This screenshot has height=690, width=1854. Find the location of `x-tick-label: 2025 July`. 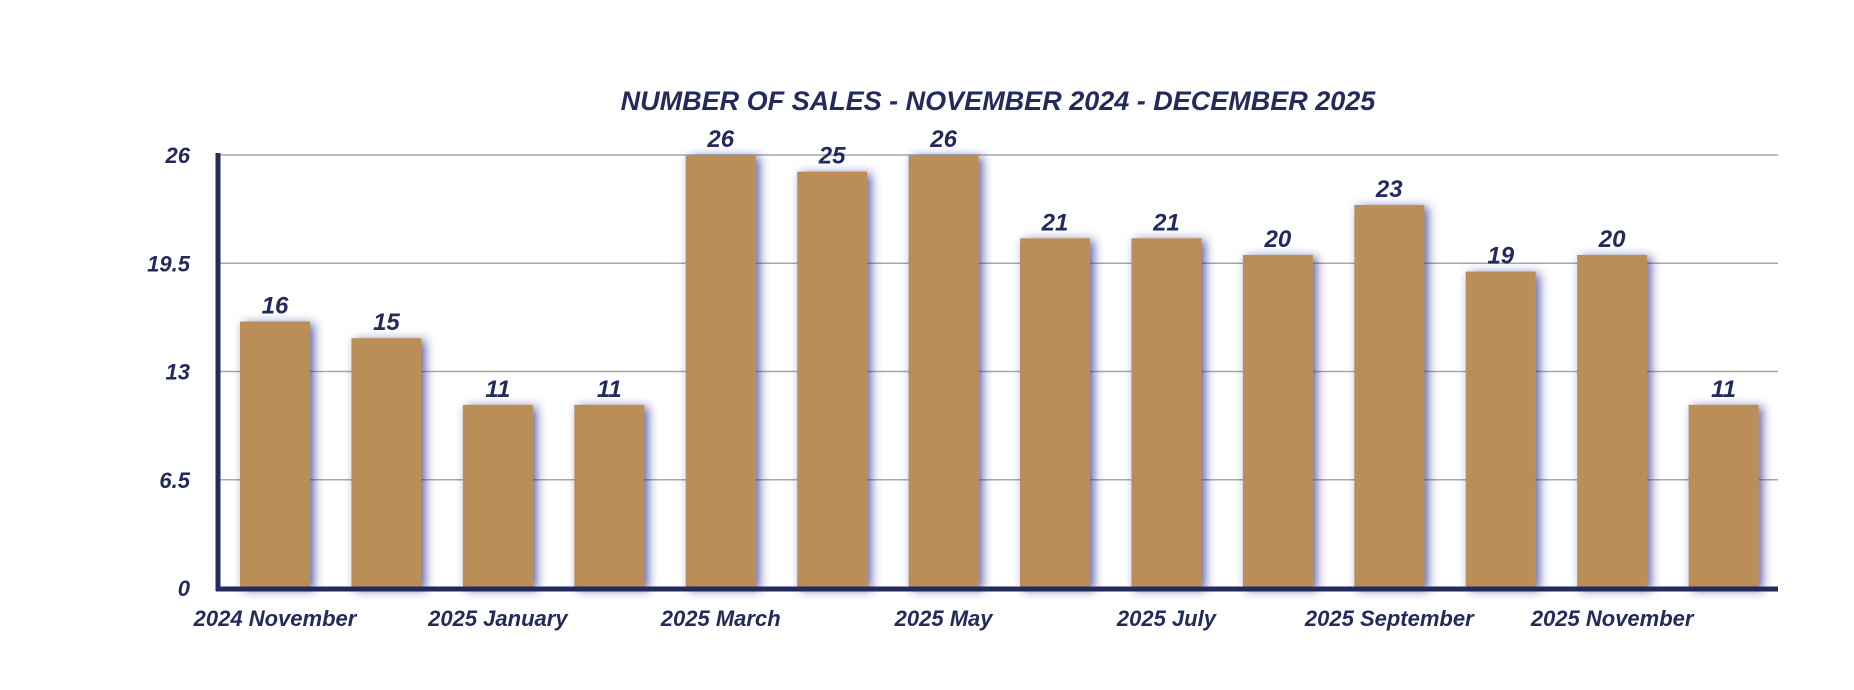

x-tick-label: 2025 July is located at coordinates (1167, 618).